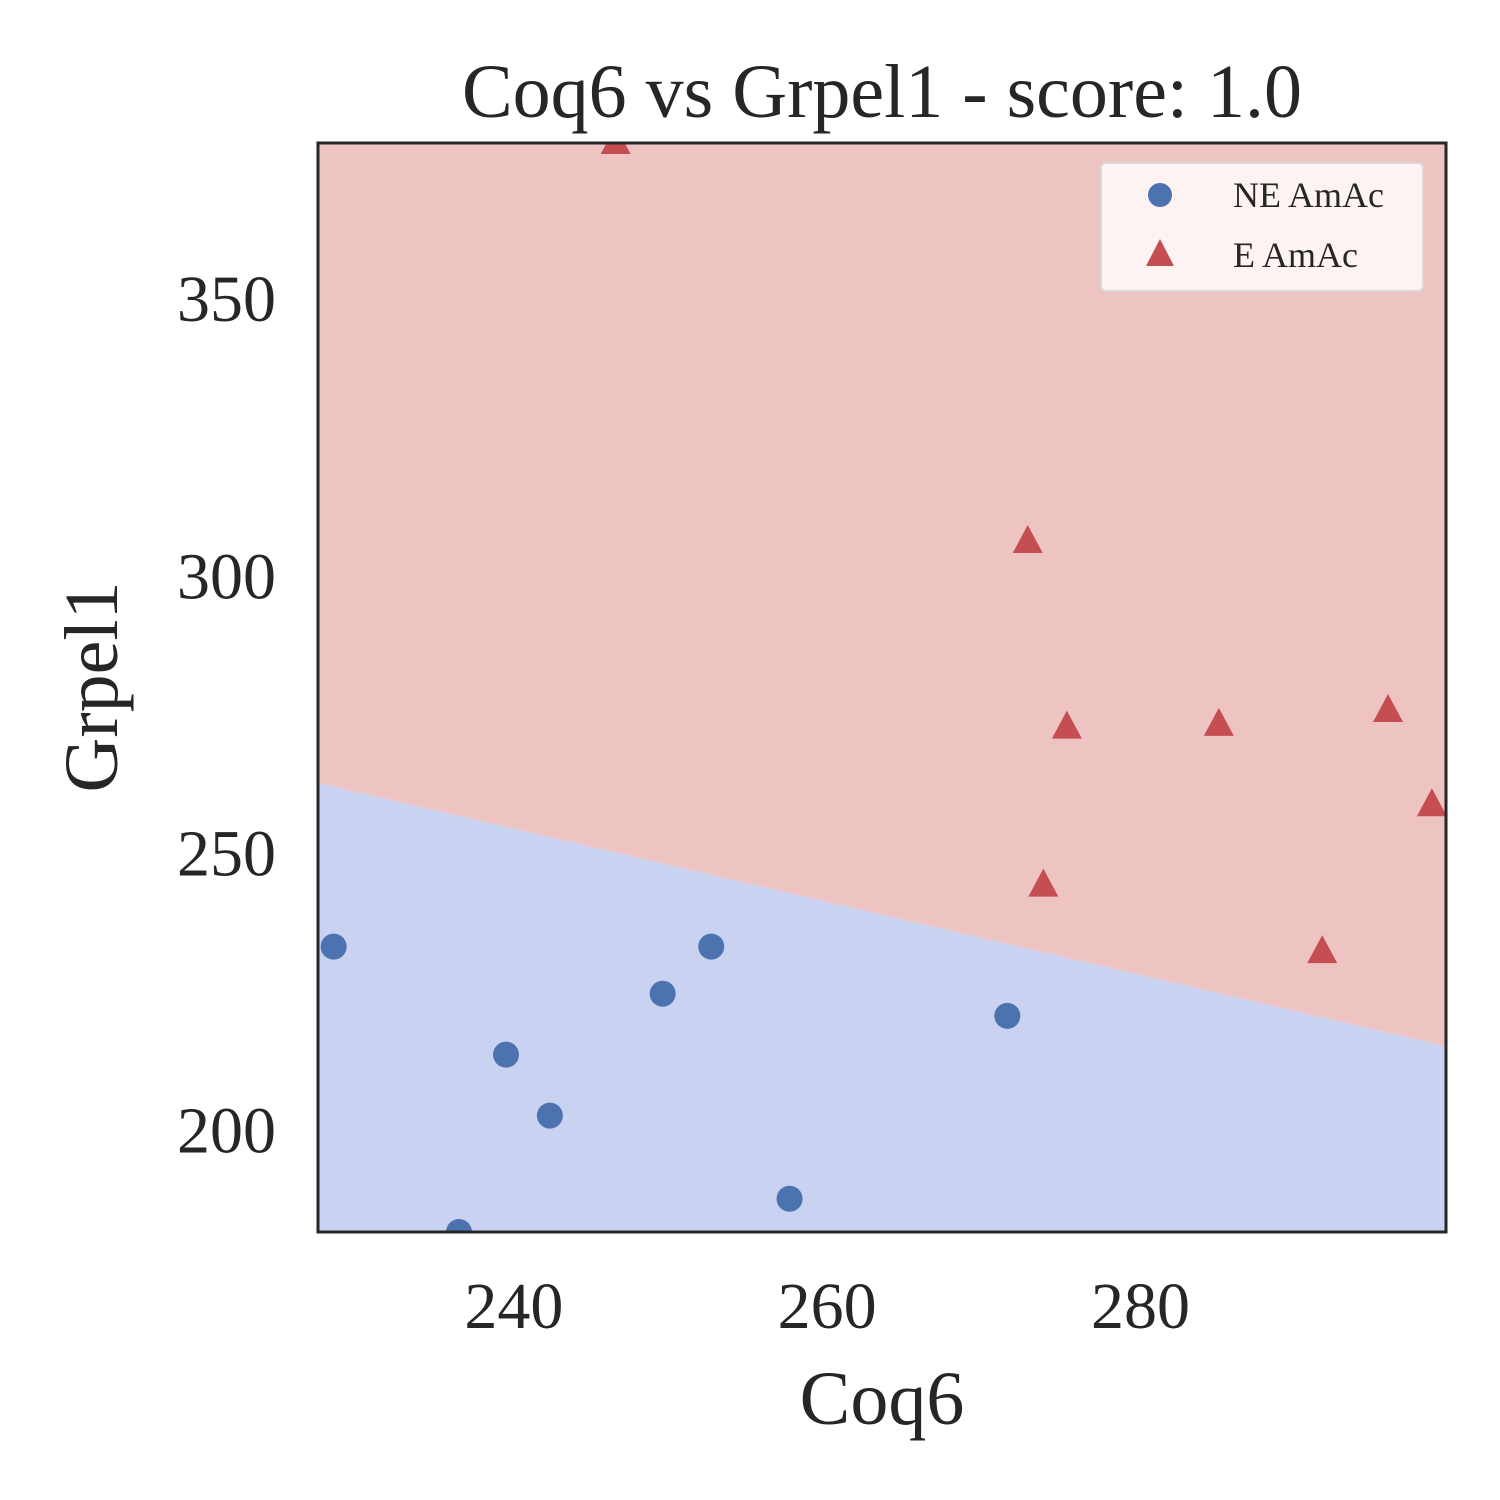 The width and height of the screenshot is (1500, 1500). What do you see at coordinates (882, 92) in the screenshot?
I see `chart-title: Coq6 vs Grpel1 - score: 1.0` at bounding box center [882, 92].